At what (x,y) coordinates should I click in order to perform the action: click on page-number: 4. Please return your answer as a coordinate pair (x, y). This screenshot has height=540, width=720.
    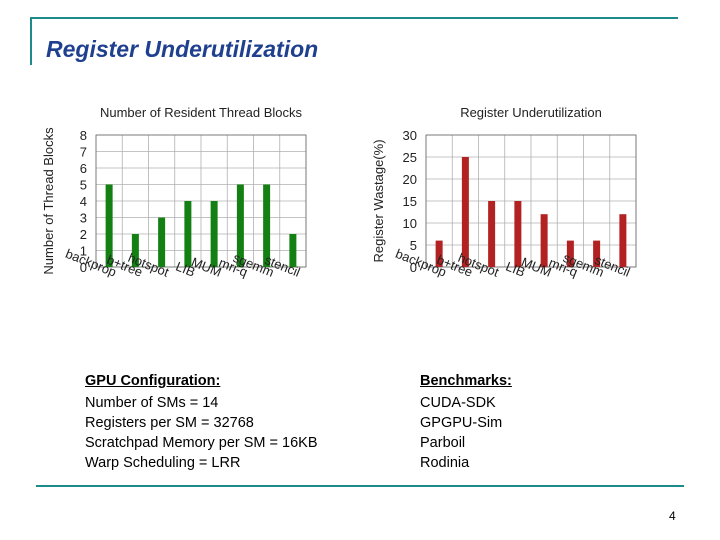
    Looking at the image, I should click on (672, 516).